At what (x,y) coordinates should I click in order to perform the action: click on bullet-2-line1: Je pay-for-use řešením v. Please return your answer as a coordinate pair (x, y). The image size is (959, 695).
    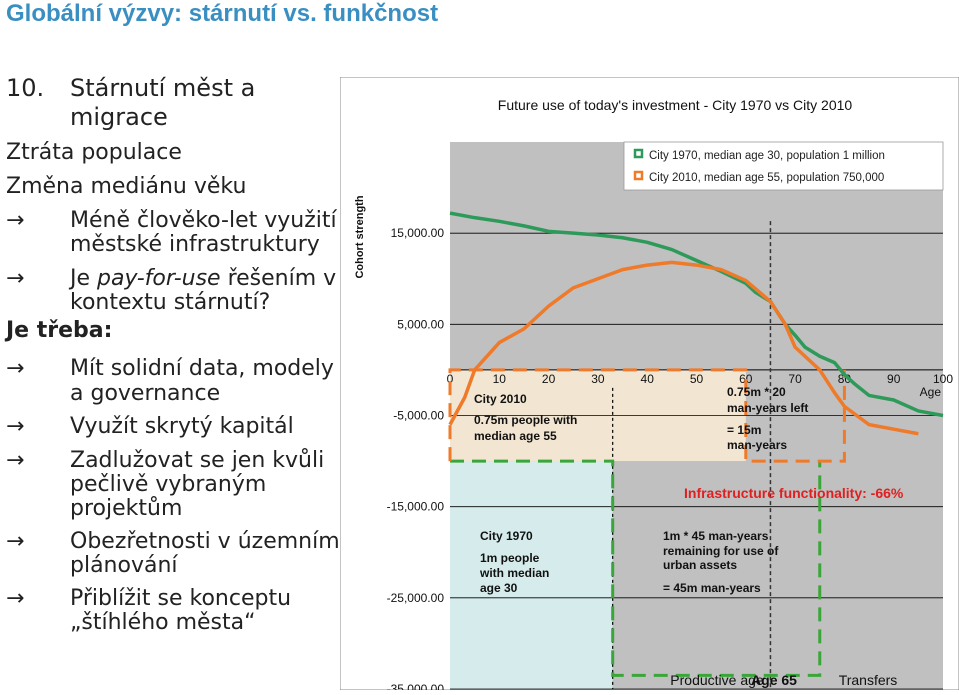
    Looking at the image, I should click on (203, 278).